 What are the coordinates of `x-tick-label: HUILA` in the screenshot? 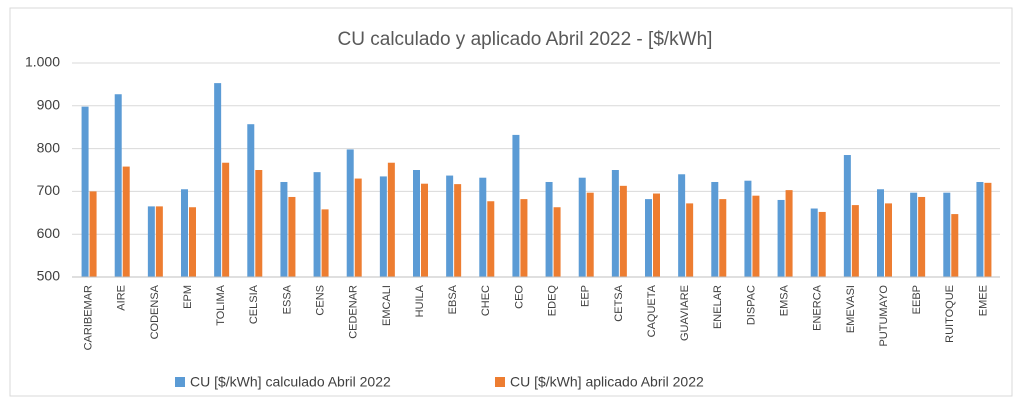 It's located at (420, 300).